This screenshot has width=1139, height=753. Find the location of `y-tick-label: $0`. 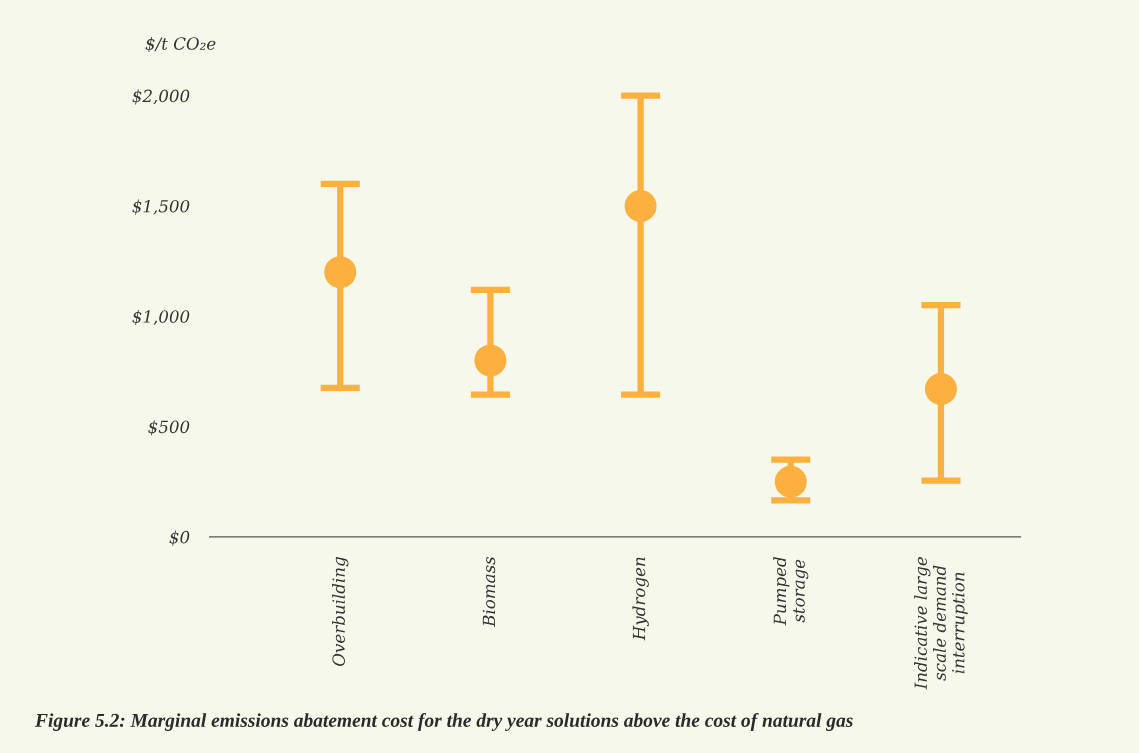

y-tick-label: $0 is located at coordinates (179, 538).